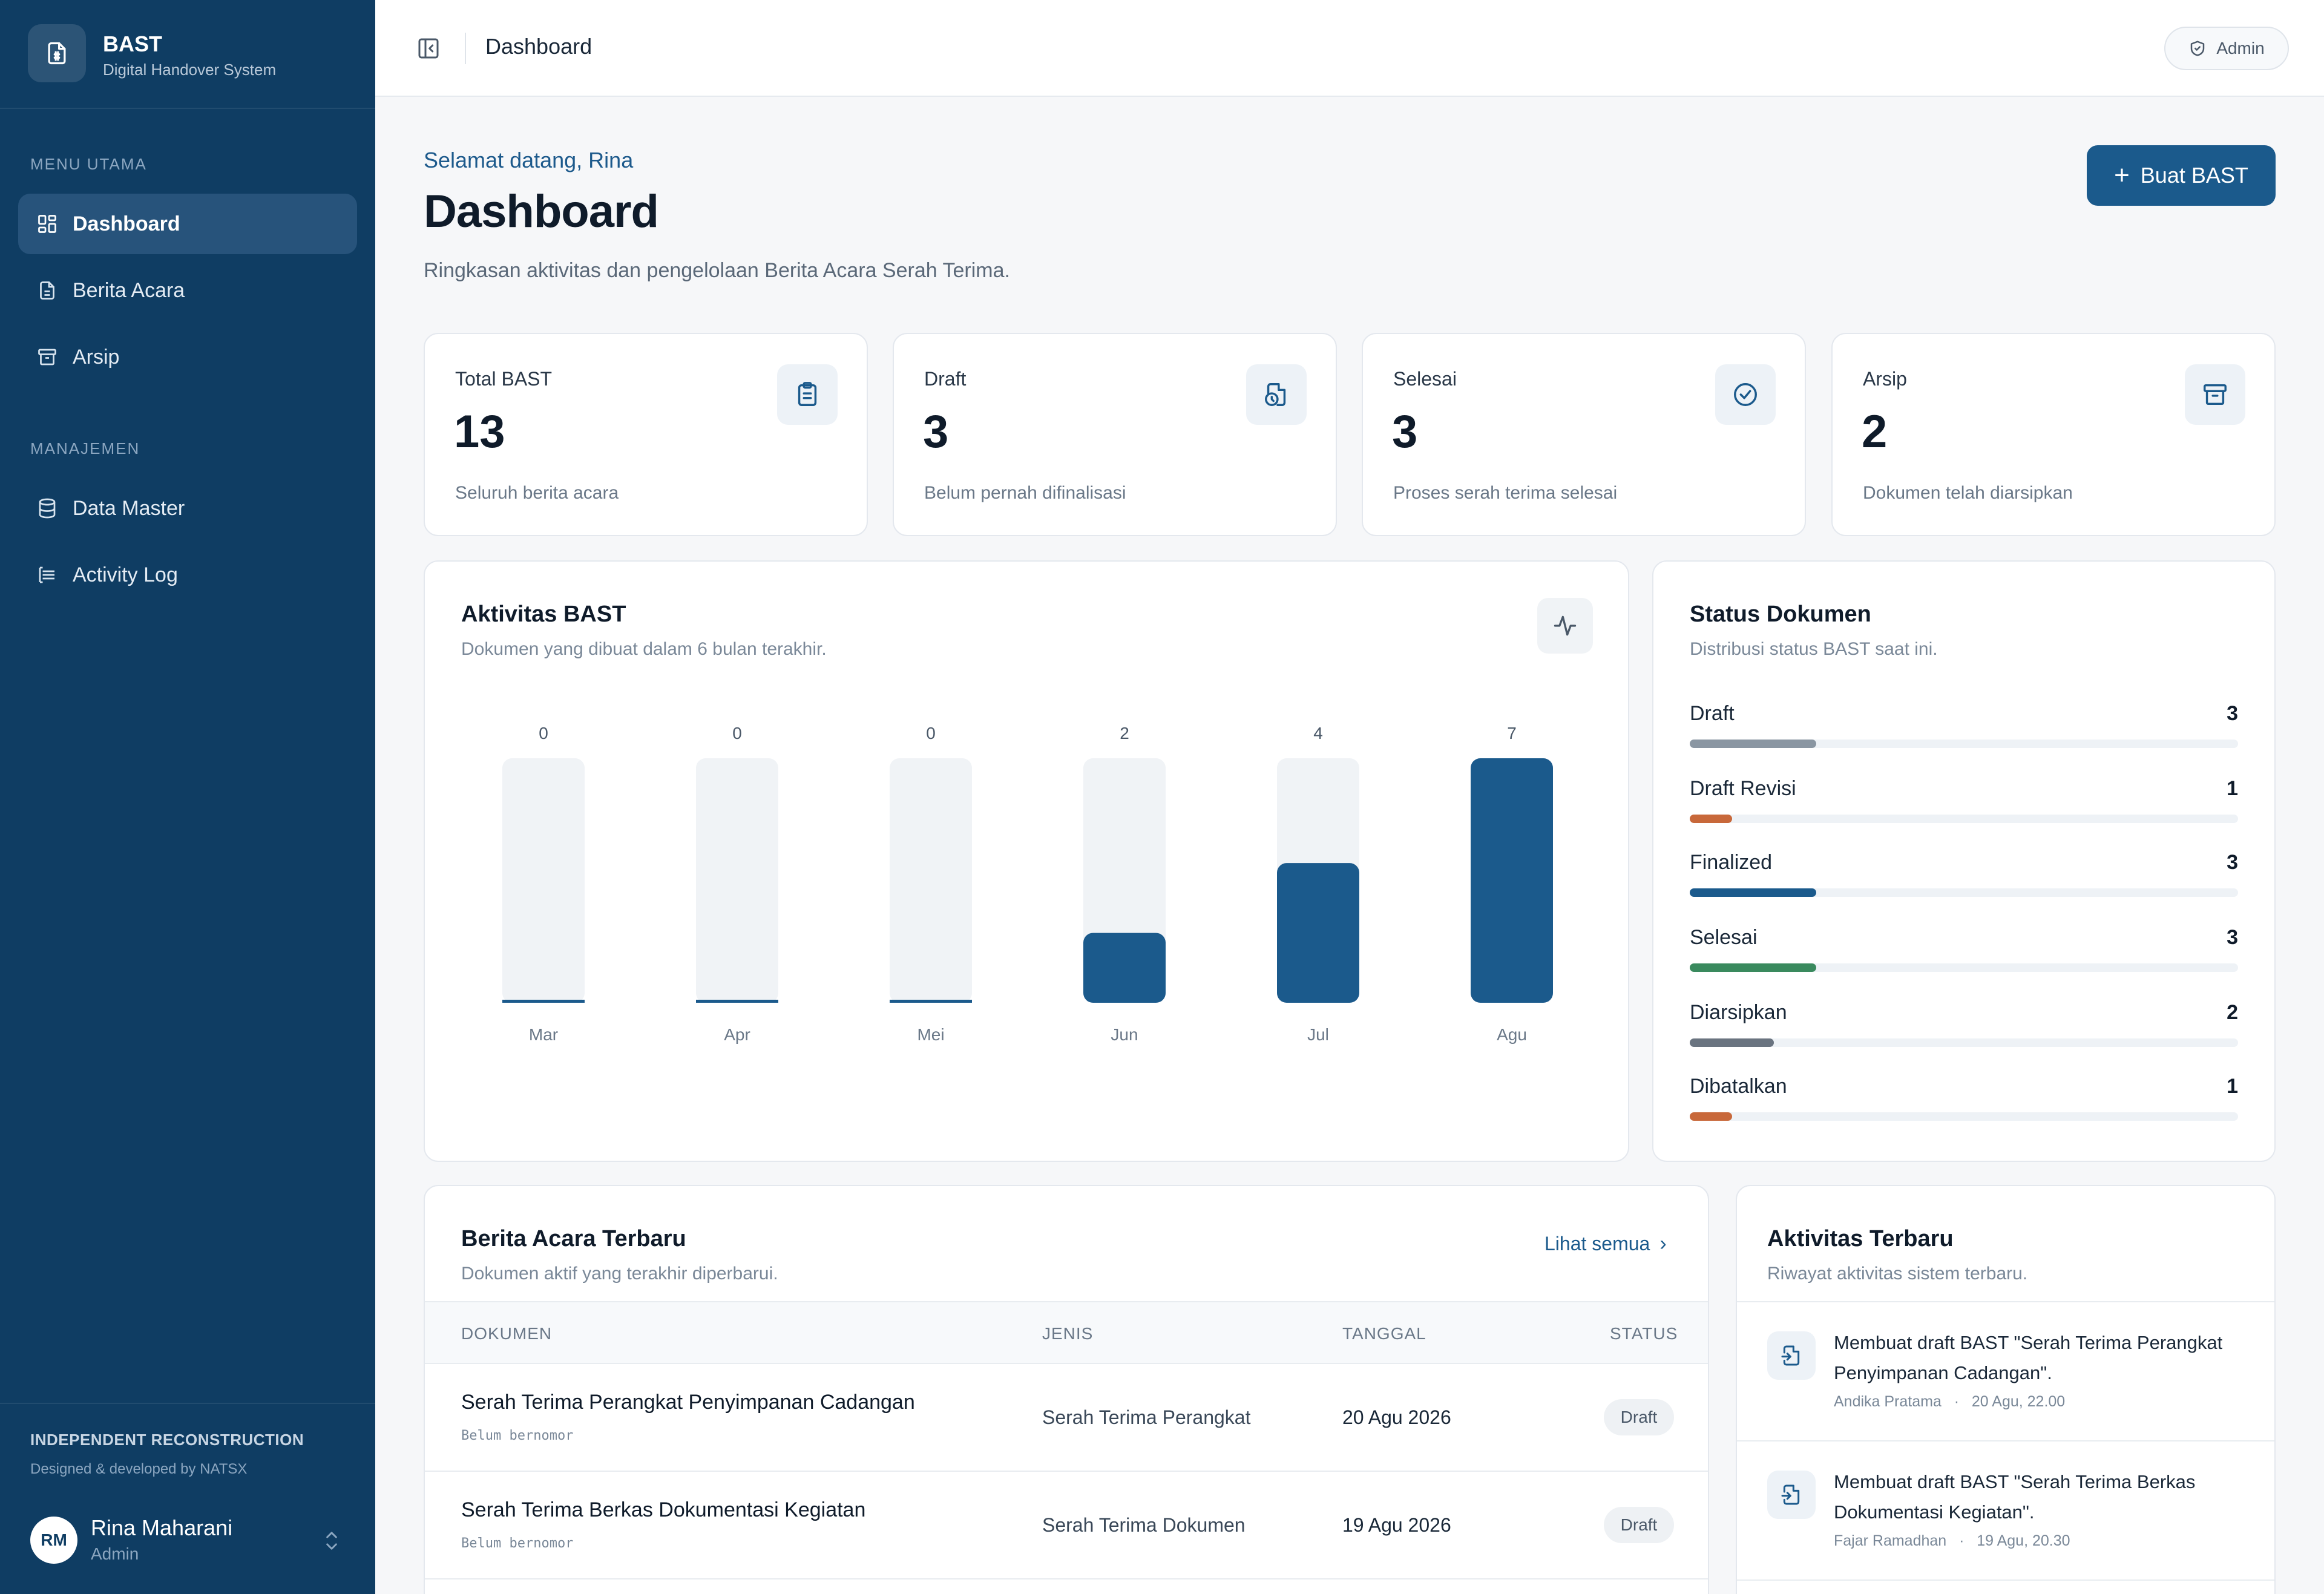 This screenshot has height=1594, width=2324. Describe the element at coordinates (1792, 1355) in the screenshot. I see `file-import-icon` at that location.